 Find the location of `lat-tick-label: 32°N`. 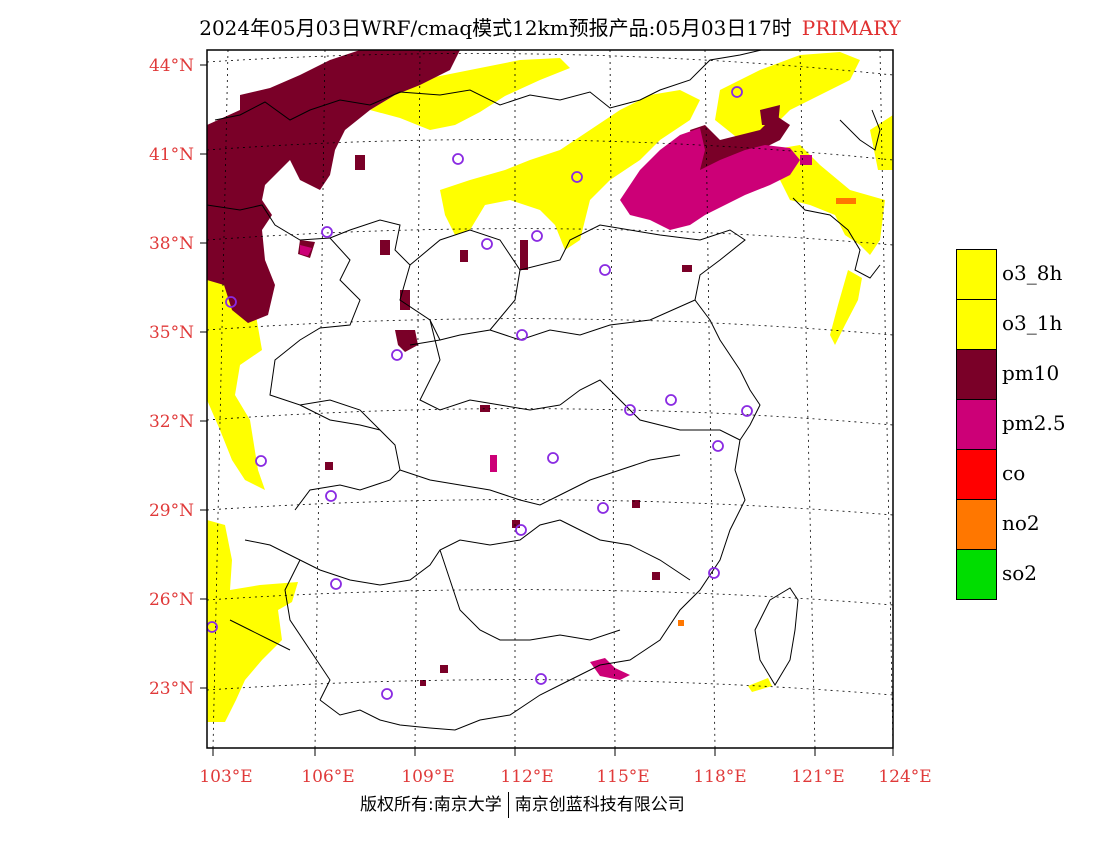

lat-tick-label: 32°N is located at coordinates (171, 422).